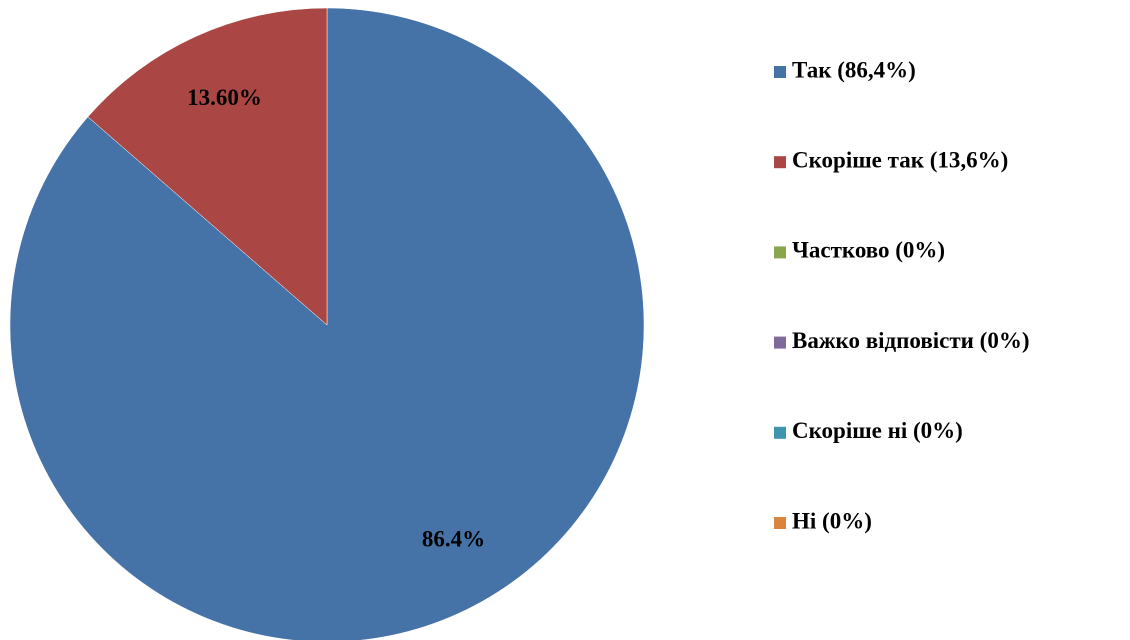 The image size is (1130, 640). Describe the element at coordinates (900, 159) in the screenshot. I see `legend-label: Скоріше так (13,6%)` at that location.